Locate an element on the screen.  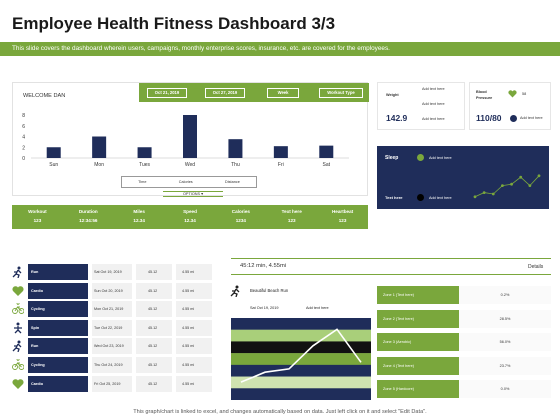
stat-value: 1234 is located at coordinates (240, 220).